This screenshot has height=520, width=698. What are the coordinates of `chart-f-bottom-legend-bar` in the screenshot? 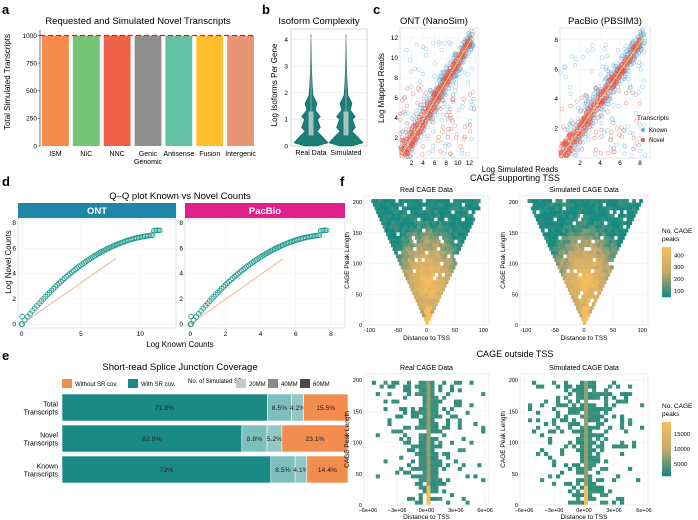 It's located at (666, 440).